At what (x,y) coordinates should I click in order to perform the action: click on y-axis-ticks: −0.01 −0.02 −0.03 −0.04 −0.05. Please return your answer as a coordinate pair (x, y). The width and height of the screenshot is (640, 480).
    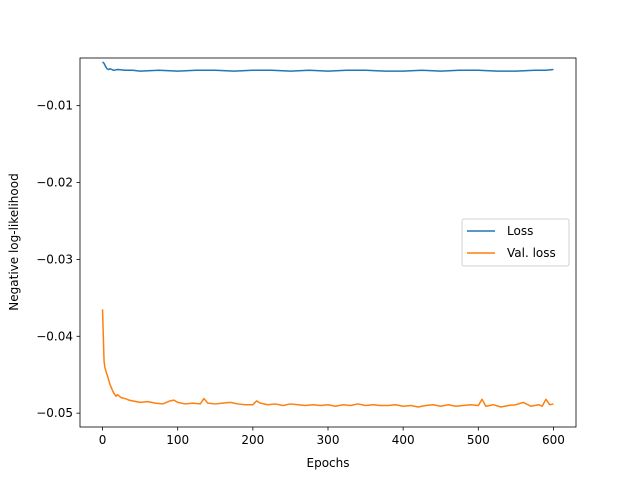
    Looking at the image, I should click on (58, 259).